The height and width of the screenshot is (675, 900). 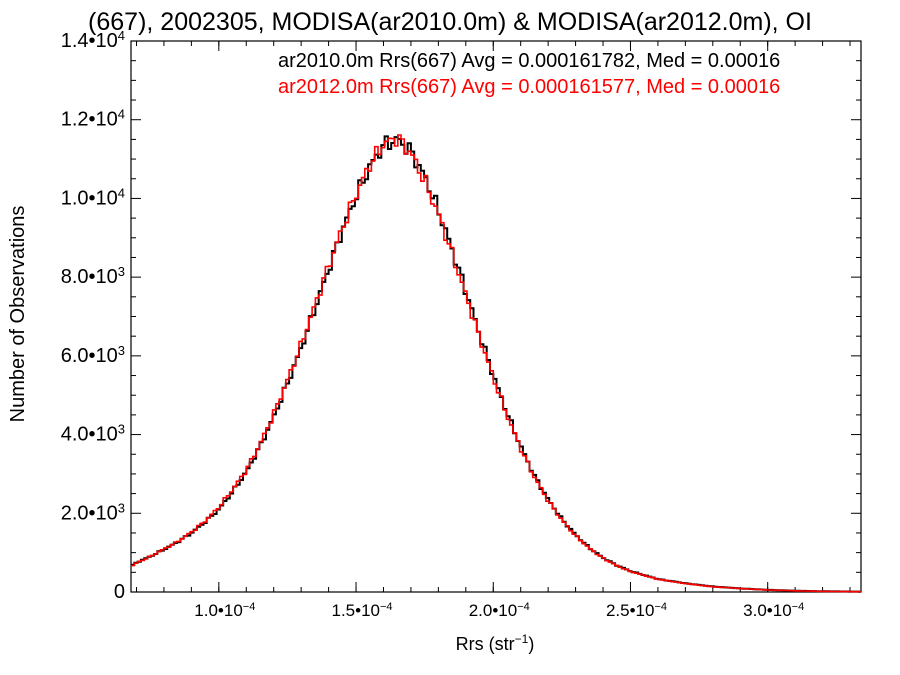 I want to click on x-tick-label: 3.0•10−4, so click(x=773, y=610).